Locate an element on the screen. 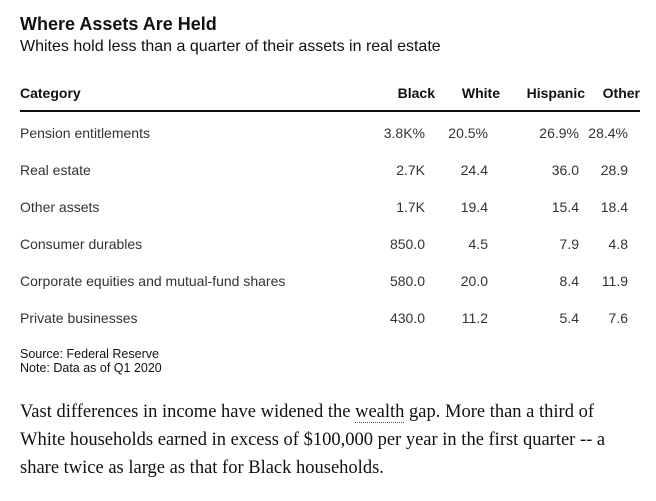 The height and width of the screenshot is (501, 656). column-header-hispanic: Hispanic is located at coordinates (542, 96).